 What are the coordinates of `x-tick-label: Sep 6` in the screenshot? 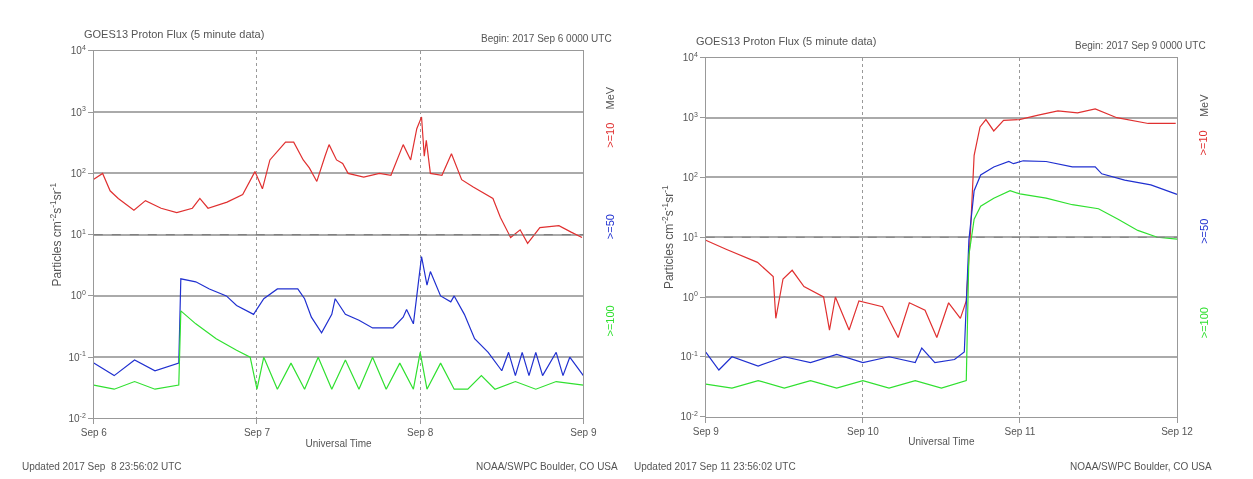 It's located at (94, 433).